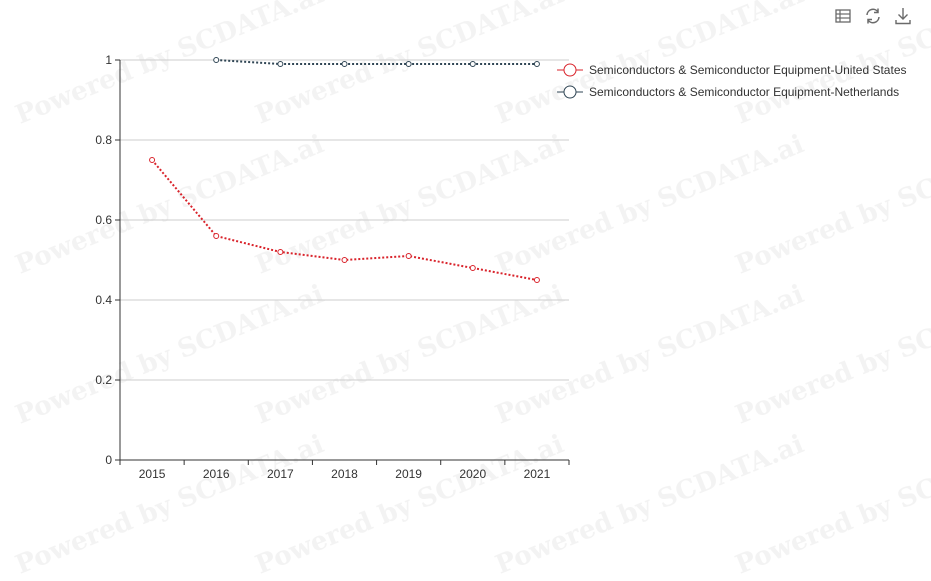 The image size is (931, 581). Describe the element at coordinates (408, 474) in the screenshot. I see `x-tick-label: 2019` at that location.